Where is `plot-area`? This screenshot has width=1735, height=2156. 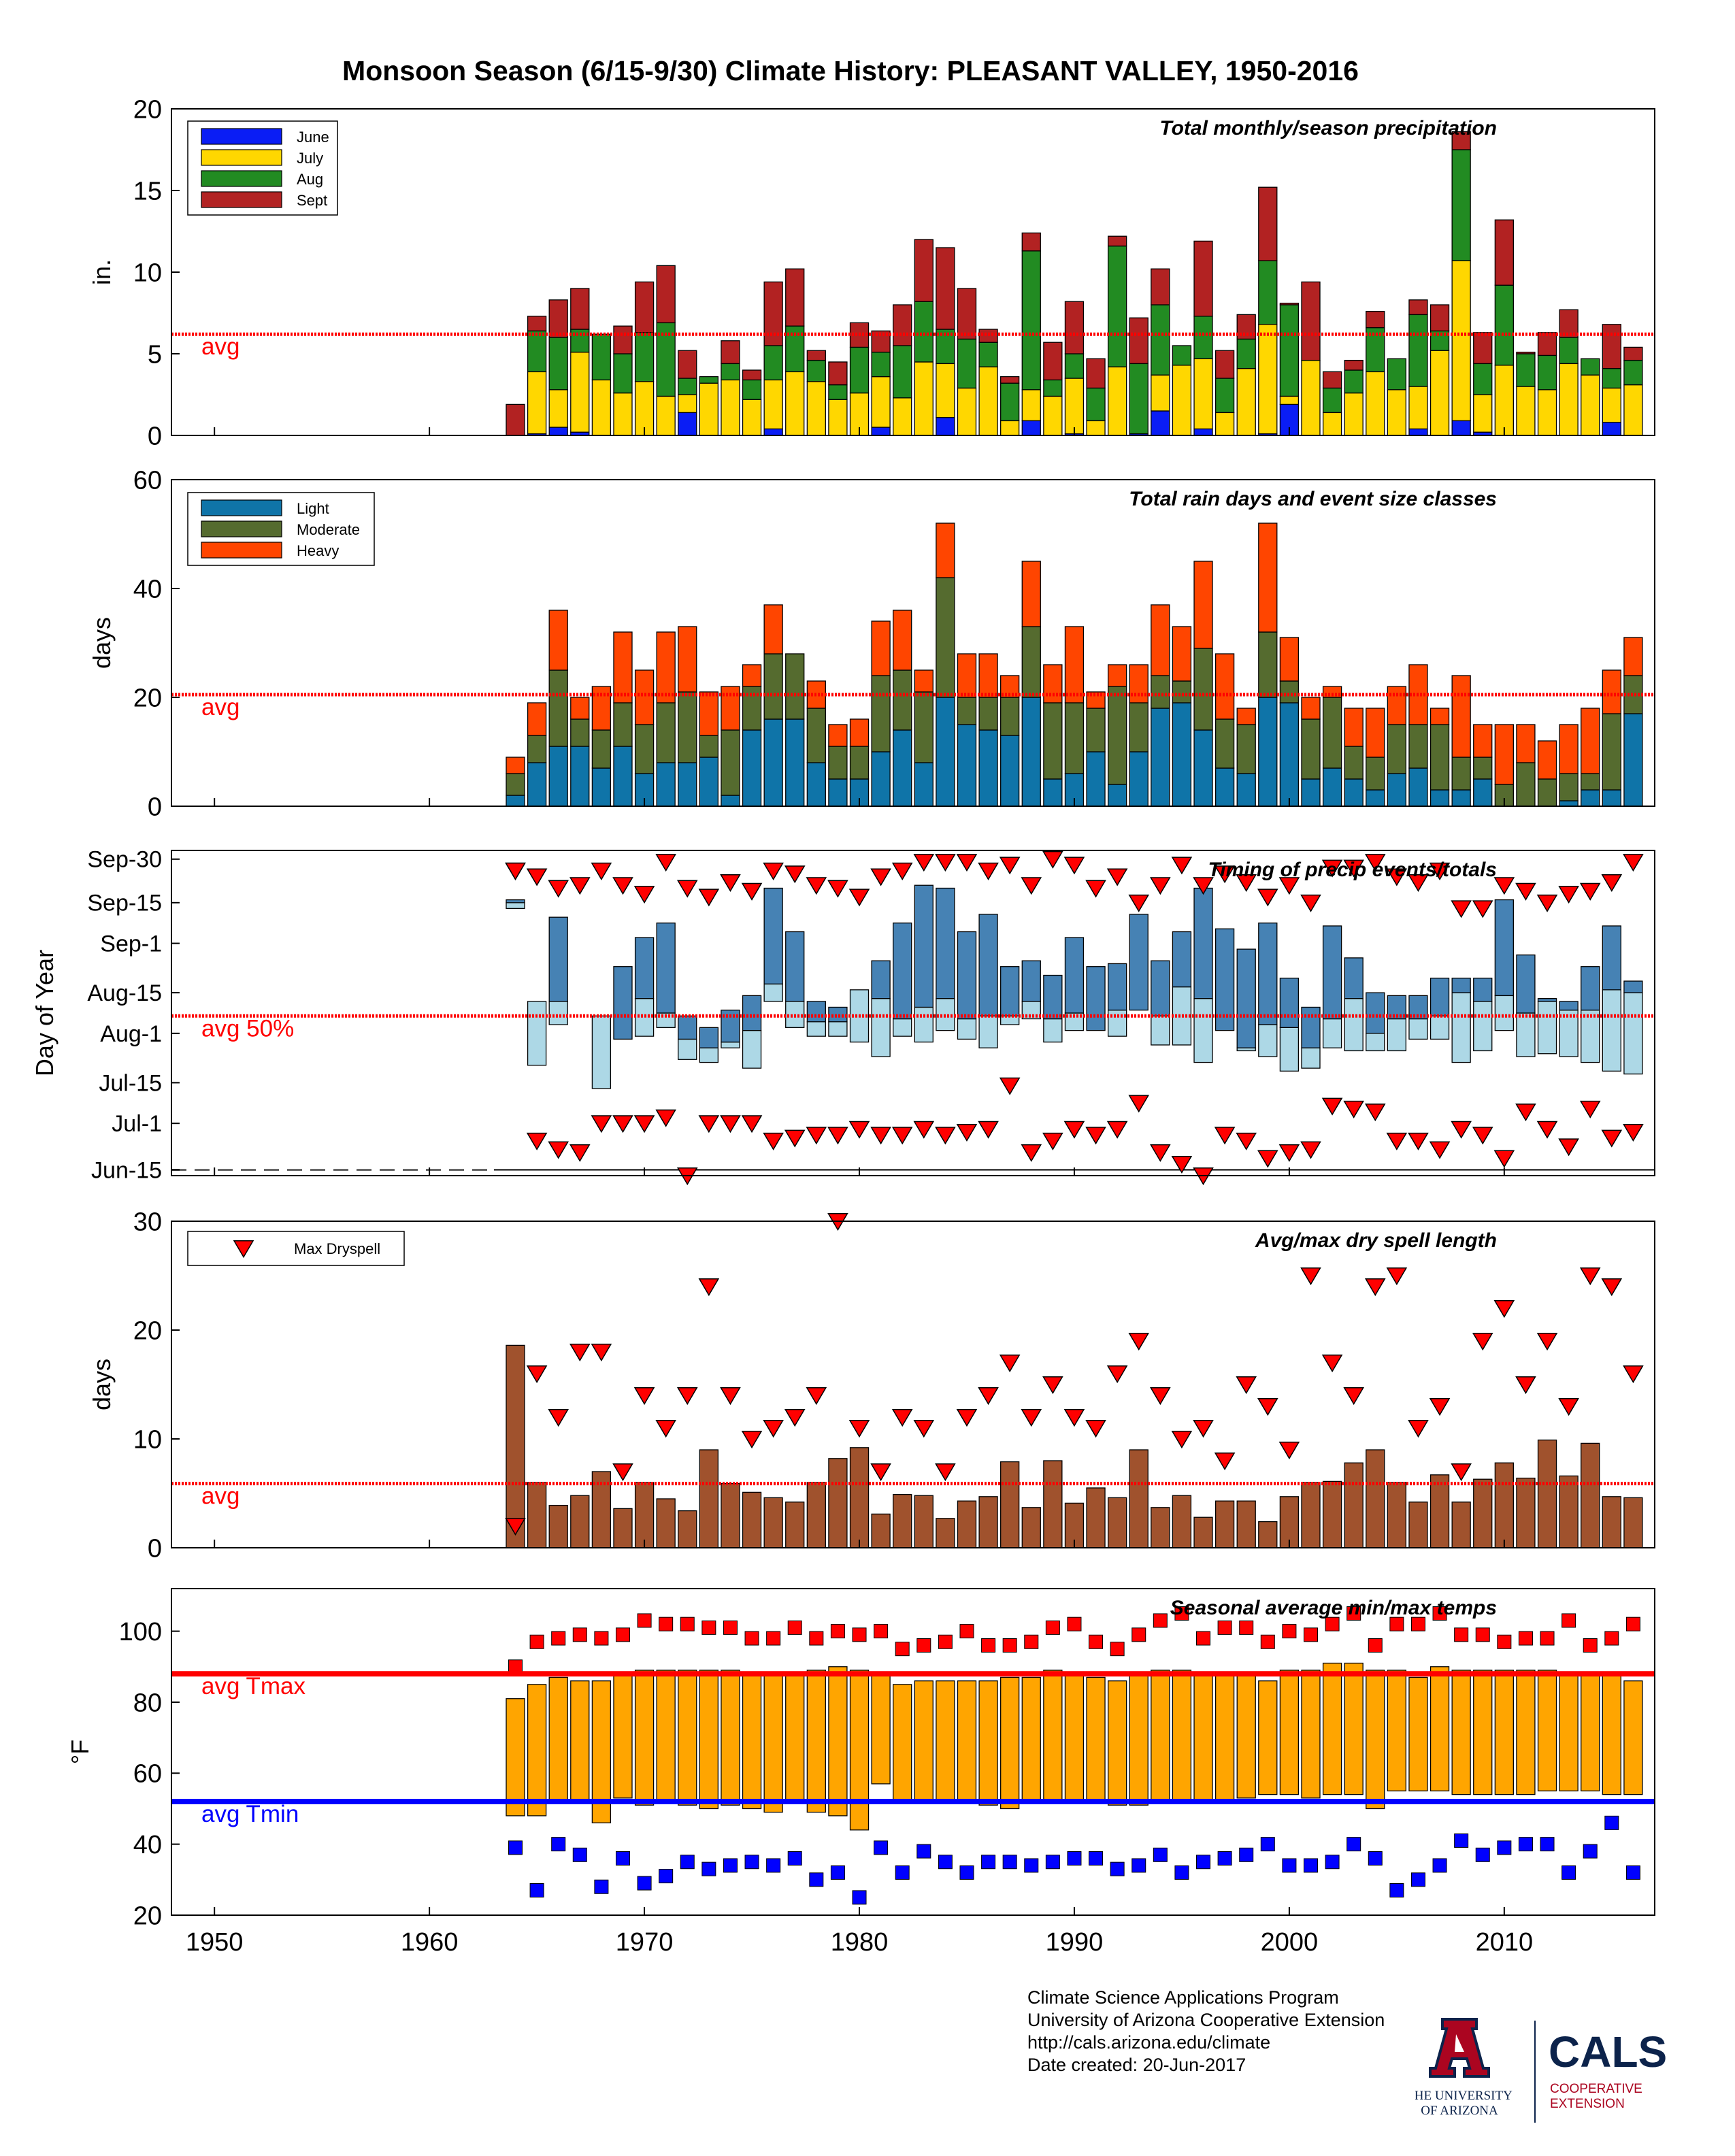 plot-area is located at coordinates (913, 1013).